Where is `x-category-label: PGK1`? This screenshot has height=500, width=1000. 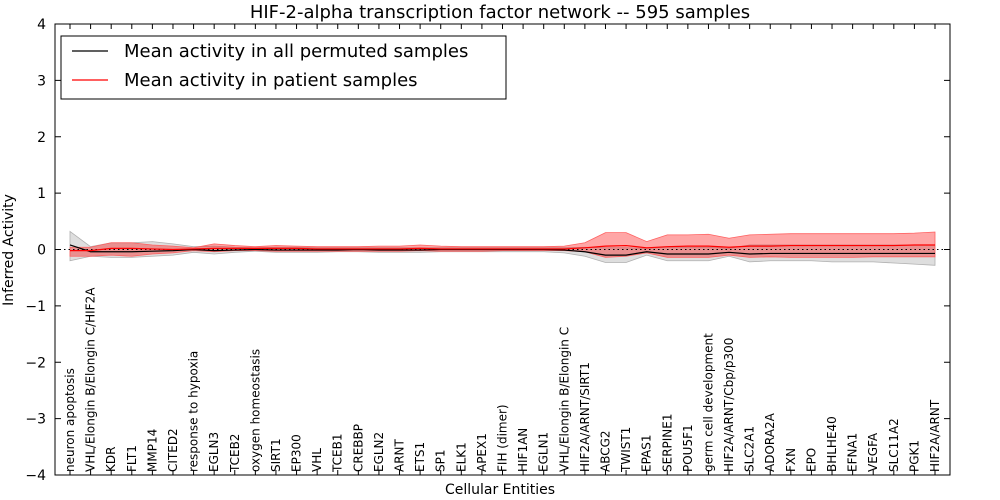
x-category-label: PGK1 is located at coordinates (914, 456).